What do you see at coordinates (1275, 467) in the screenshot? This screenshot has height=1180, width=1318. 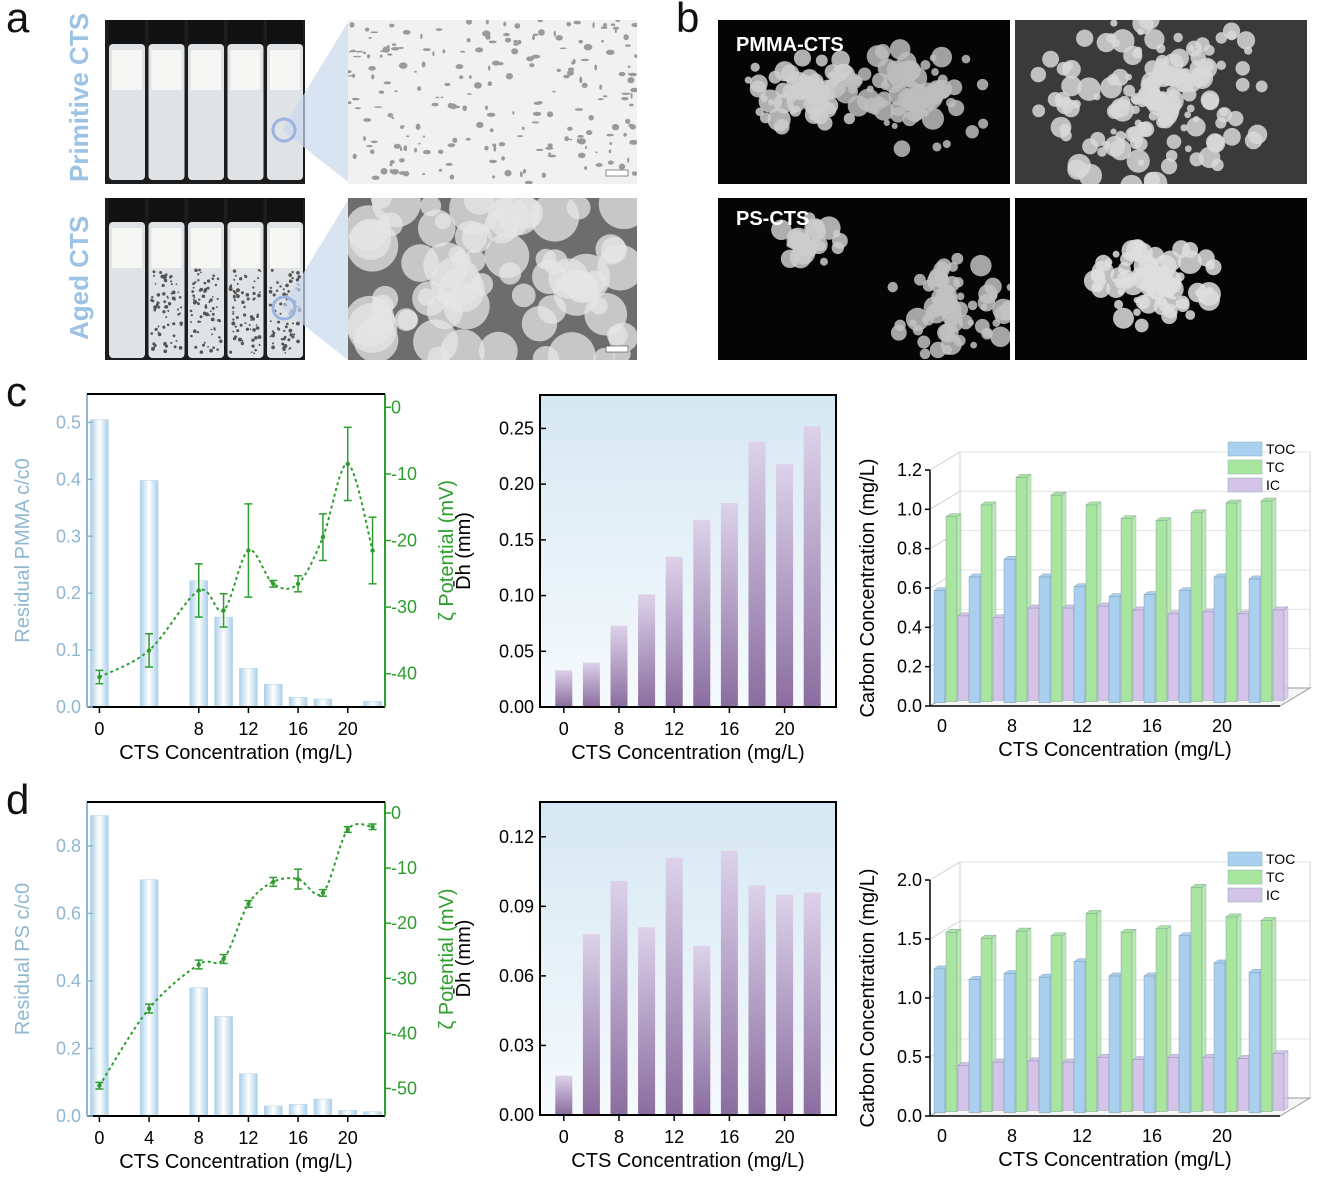 I see `legend-label: TC` at bounding box center [1275, 467].